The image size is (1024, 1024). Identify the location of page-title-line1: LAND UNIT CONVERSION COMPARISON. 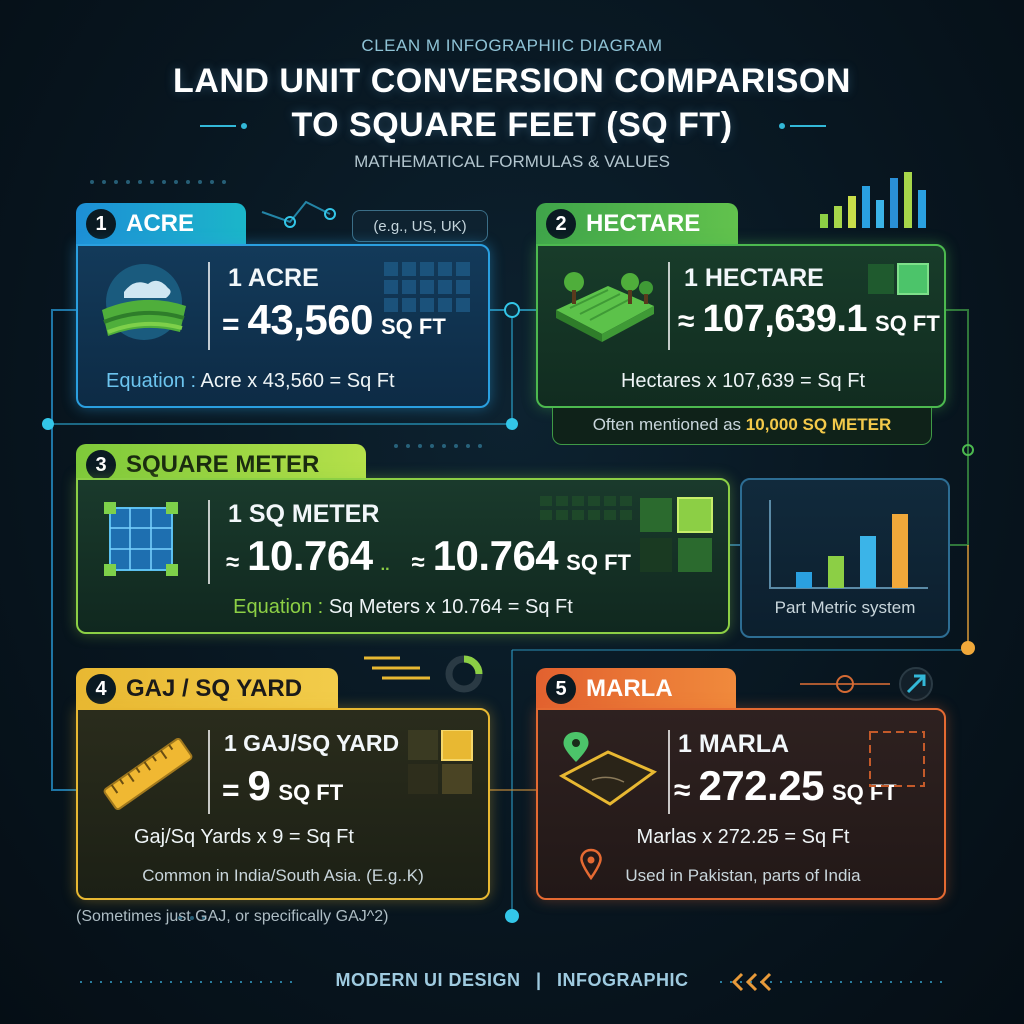
(512, 81).